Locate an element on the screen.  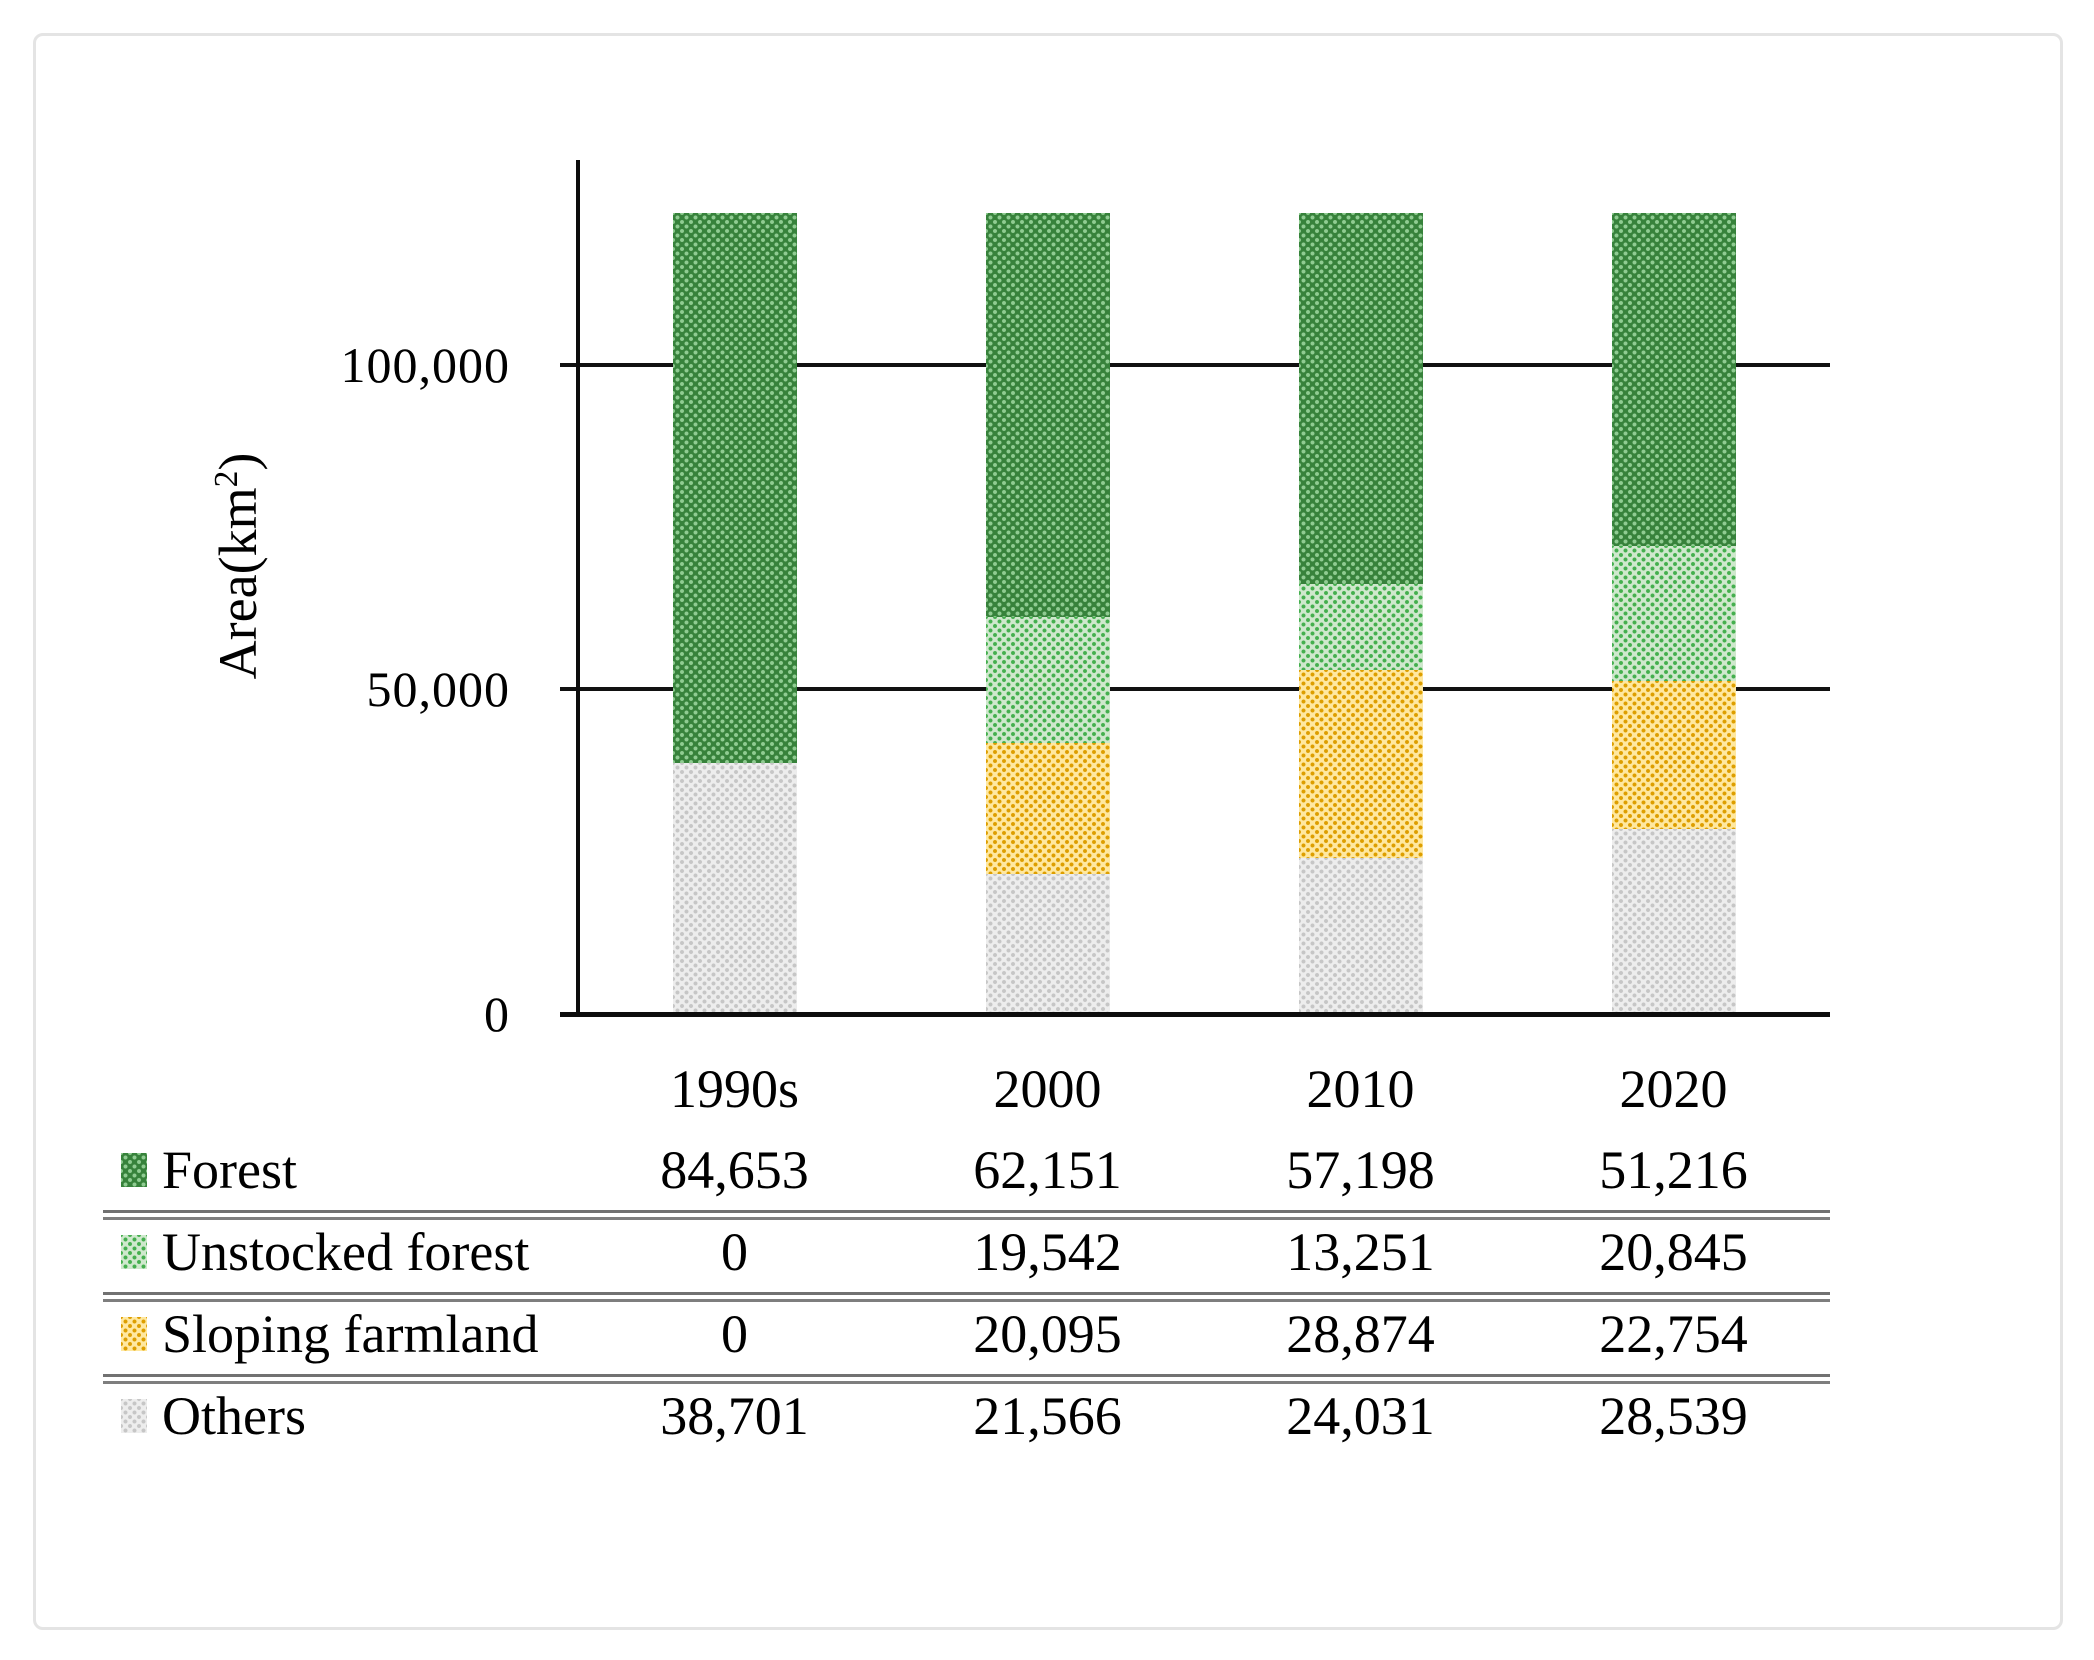
gridline-50,000 is located at coordinates (1204, 689).